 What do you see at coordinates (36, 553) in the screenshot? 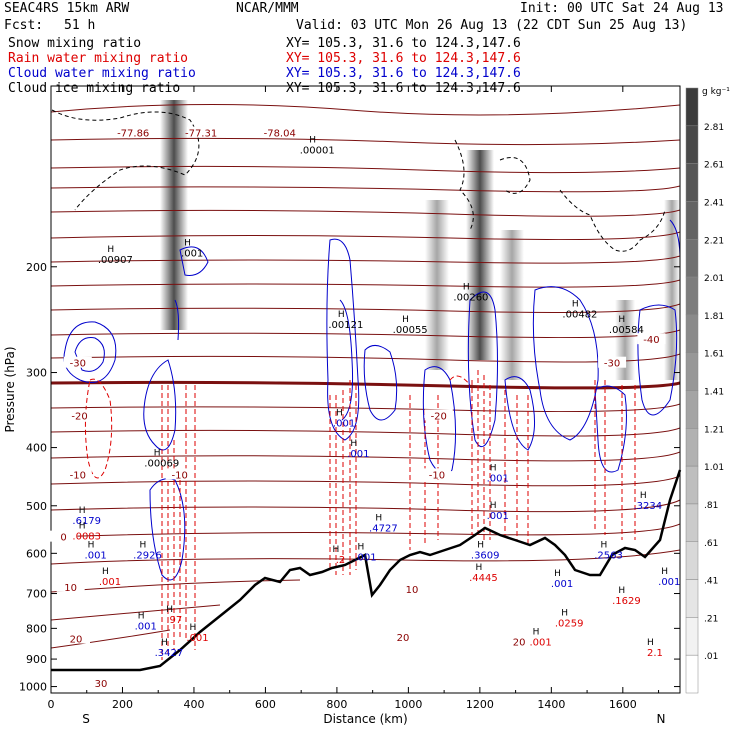
I see `y-tick-label: 600` at bounding box center [36, 553].